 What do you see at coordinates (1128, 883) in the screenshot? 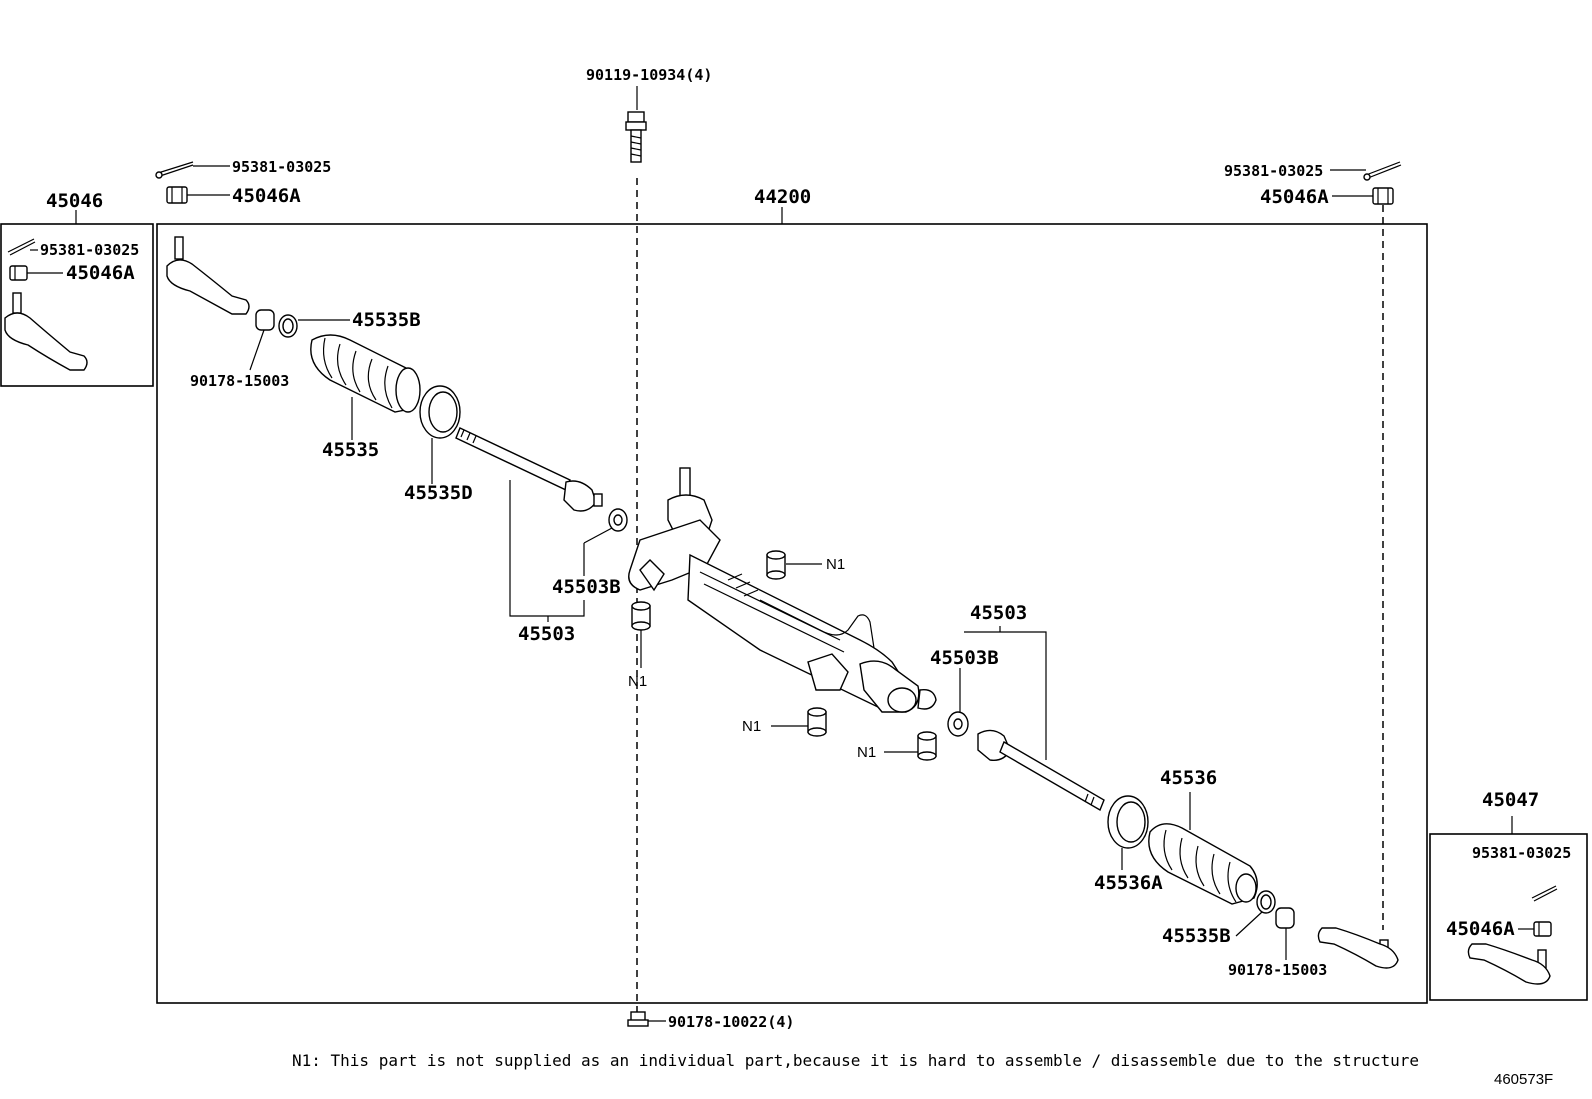
I see `label-band-right: 45536A` at bounding box center [1128, 883].